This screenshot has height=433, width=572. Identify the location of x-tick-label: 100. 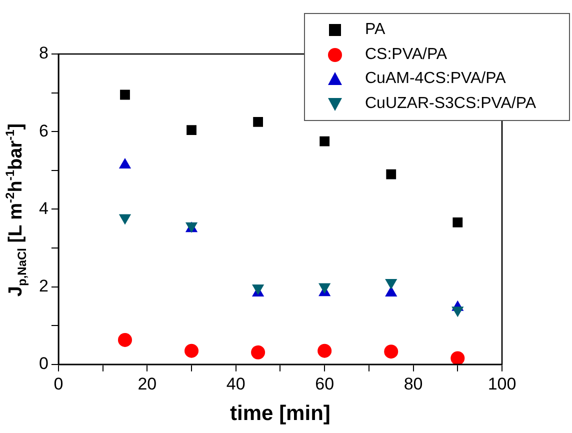
(502, 384).